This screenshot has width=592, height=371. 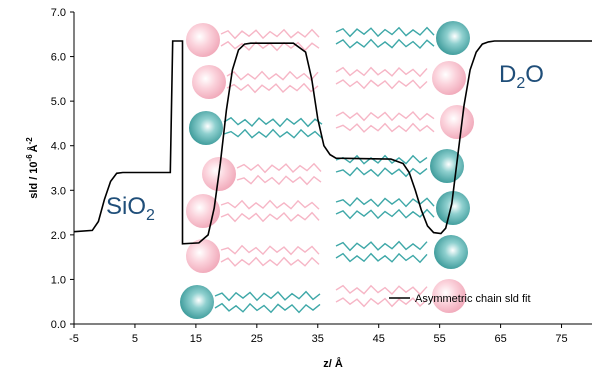 I want to click on y-tick-label: 5.0, so click(x=58, y=102).